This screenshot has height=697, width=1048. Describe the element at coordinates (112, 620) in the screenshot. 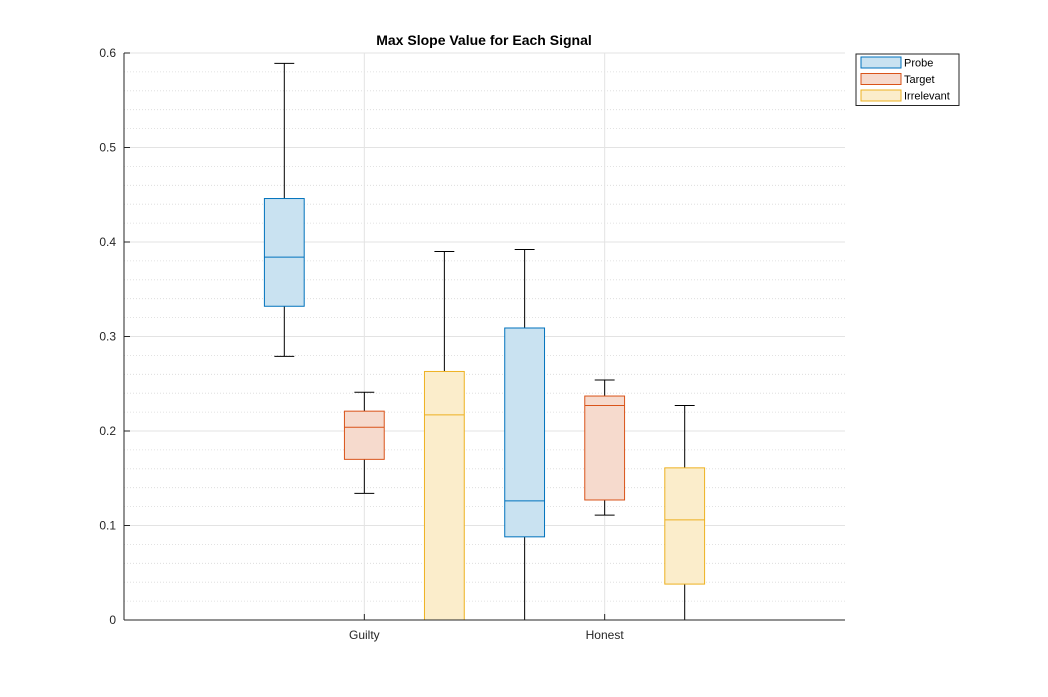

I see `y-tick-label: 0` at that location.